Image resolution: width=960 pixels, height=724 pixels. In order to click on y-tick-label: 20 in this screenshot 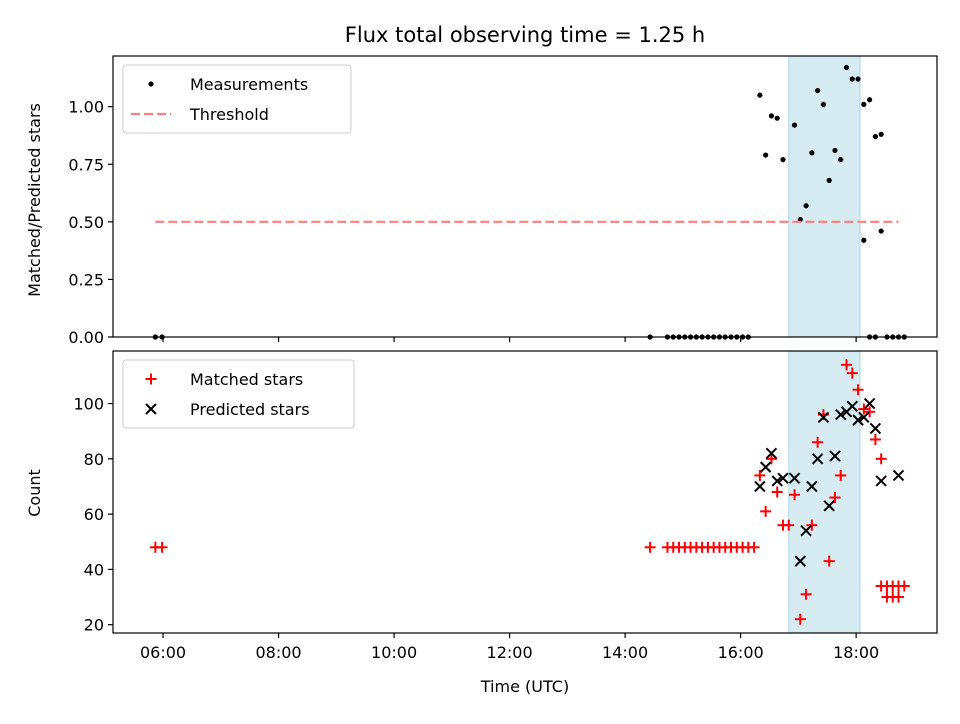, I will do `click(94, 625)`.